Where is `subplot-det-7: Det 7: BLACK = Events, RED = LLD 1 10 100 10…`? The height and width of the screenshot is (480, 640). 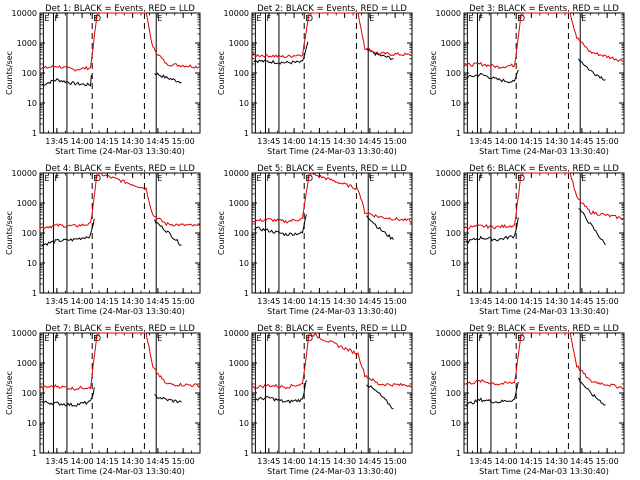 subplot-det-7: Det 7: BLACK = Events, RED = LLD 1 10 100 10… is located at coordinates (103, 400).